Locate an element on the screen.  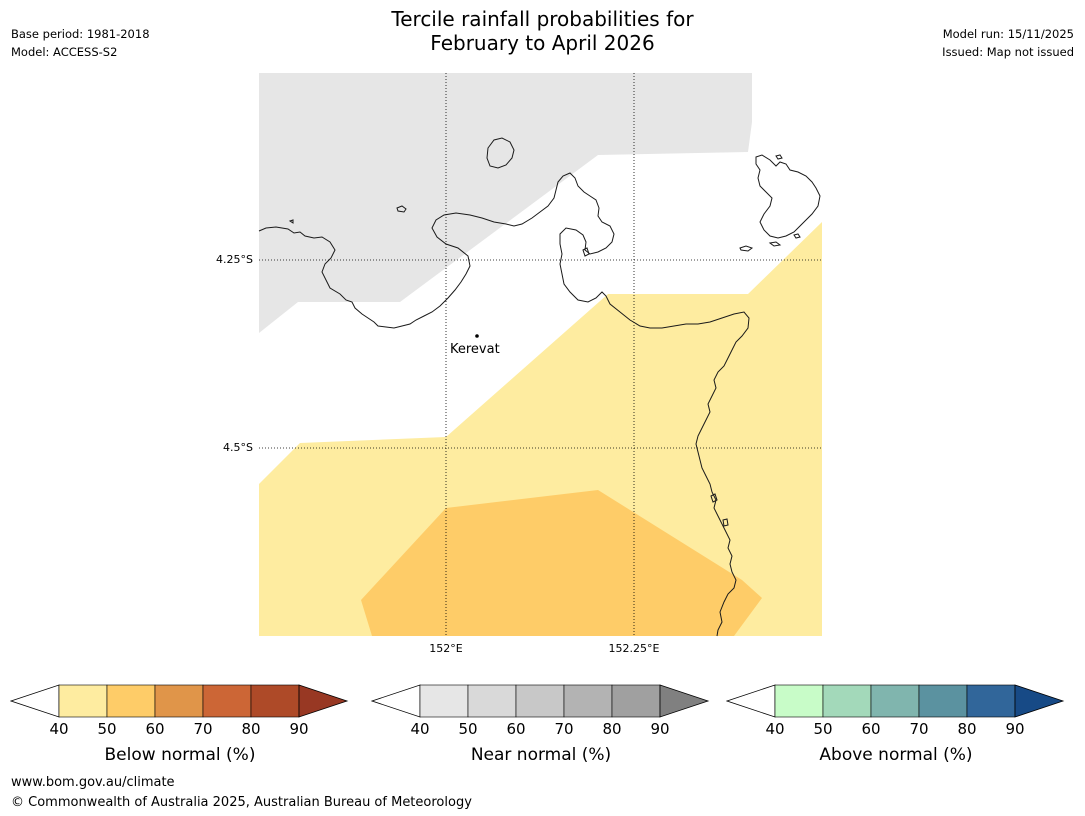
kerevat-marker is located at coordinates (477, 336).